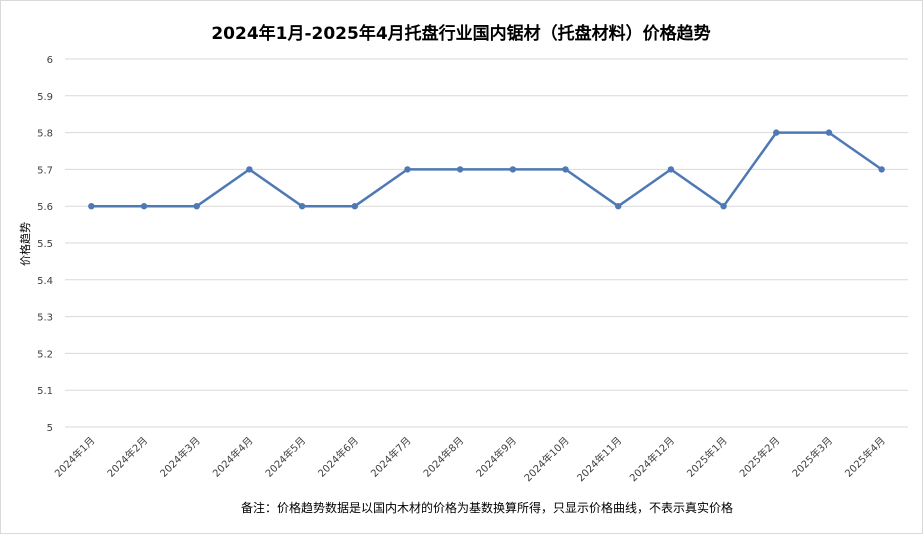 The height and width of the screenshot is (537, 923). Describe the element at coordinates (812, 457) in the screenshot. I see `x-tick-label: 2025年3月` at that location.